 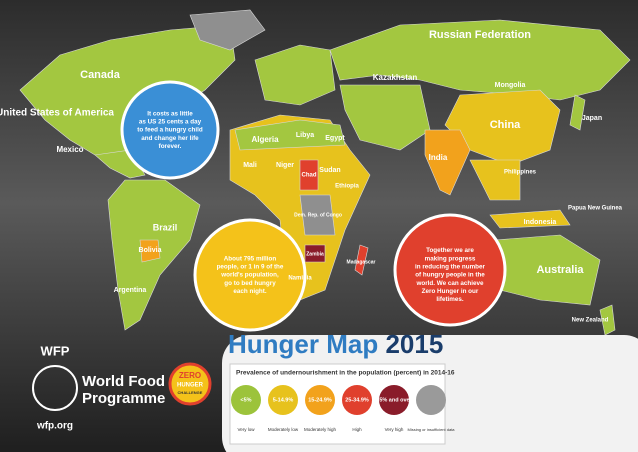 What do you see at coordinates (249, 291) in the screenshot?
I see `callout-text: each night.` at bounding box center [249, 291].